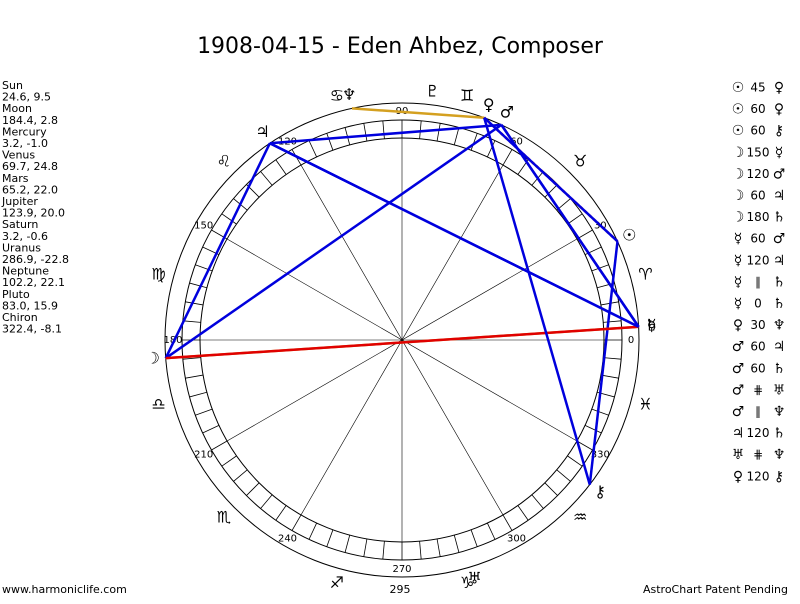  What do you see at coordinates (758, 217) in the screenshot?
I see `aspect-type: 180` at bounding box center [758, 217].